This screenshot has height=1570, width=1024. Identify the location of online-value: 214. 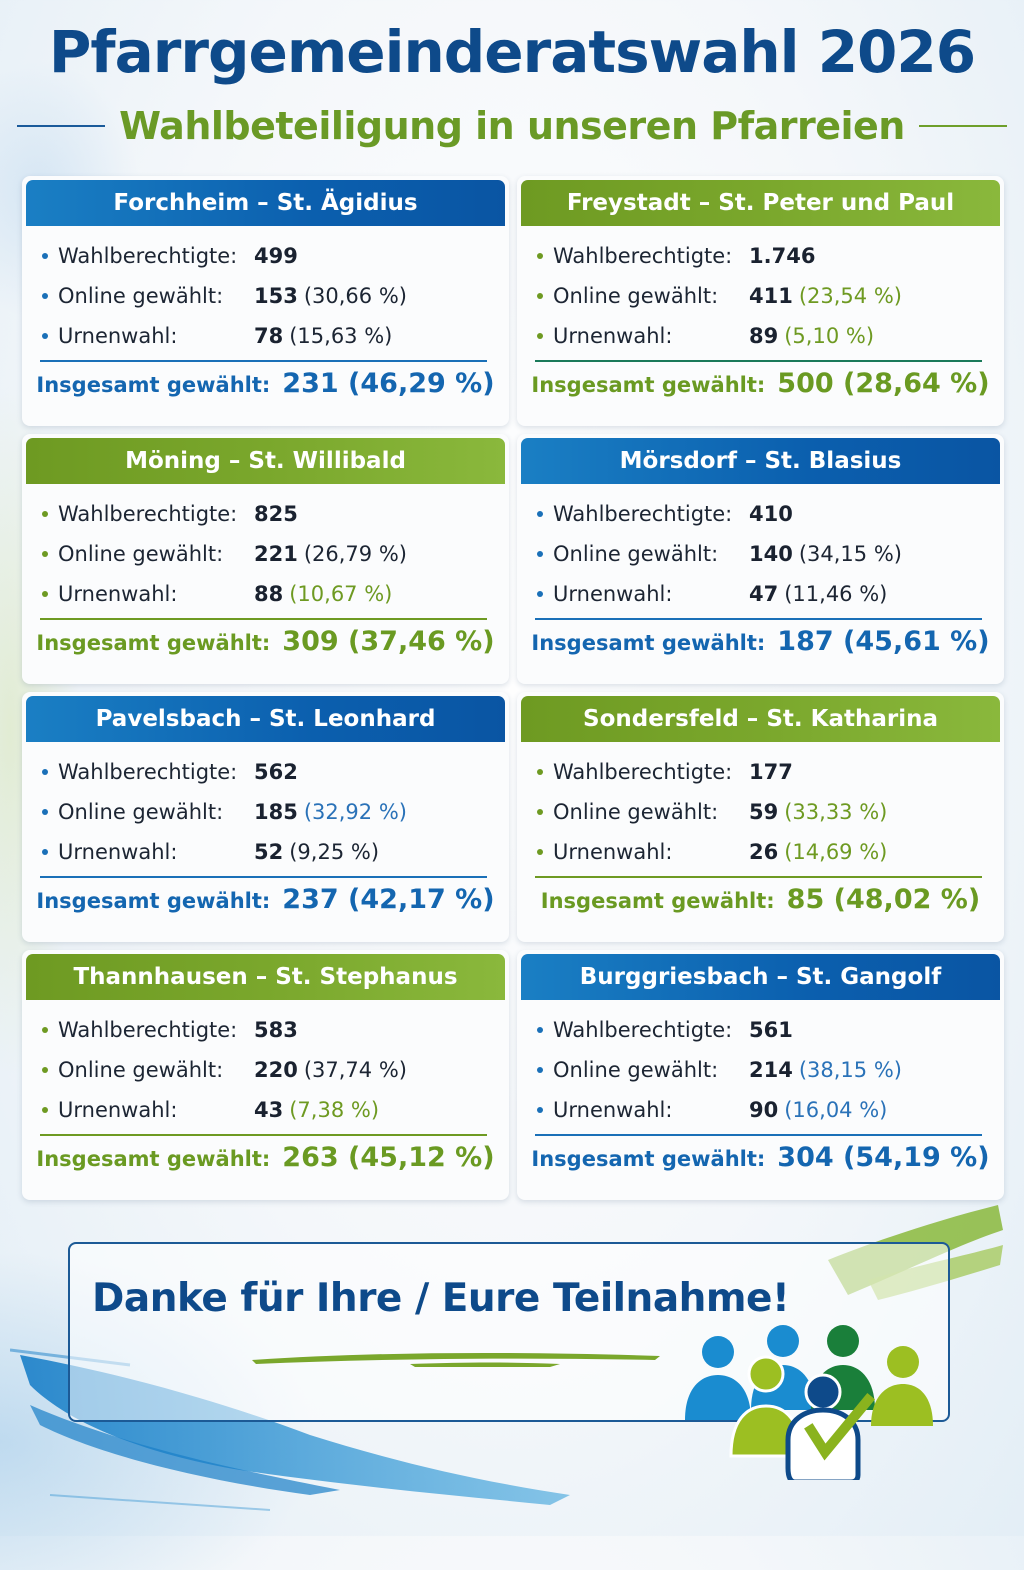
(771, 1070).